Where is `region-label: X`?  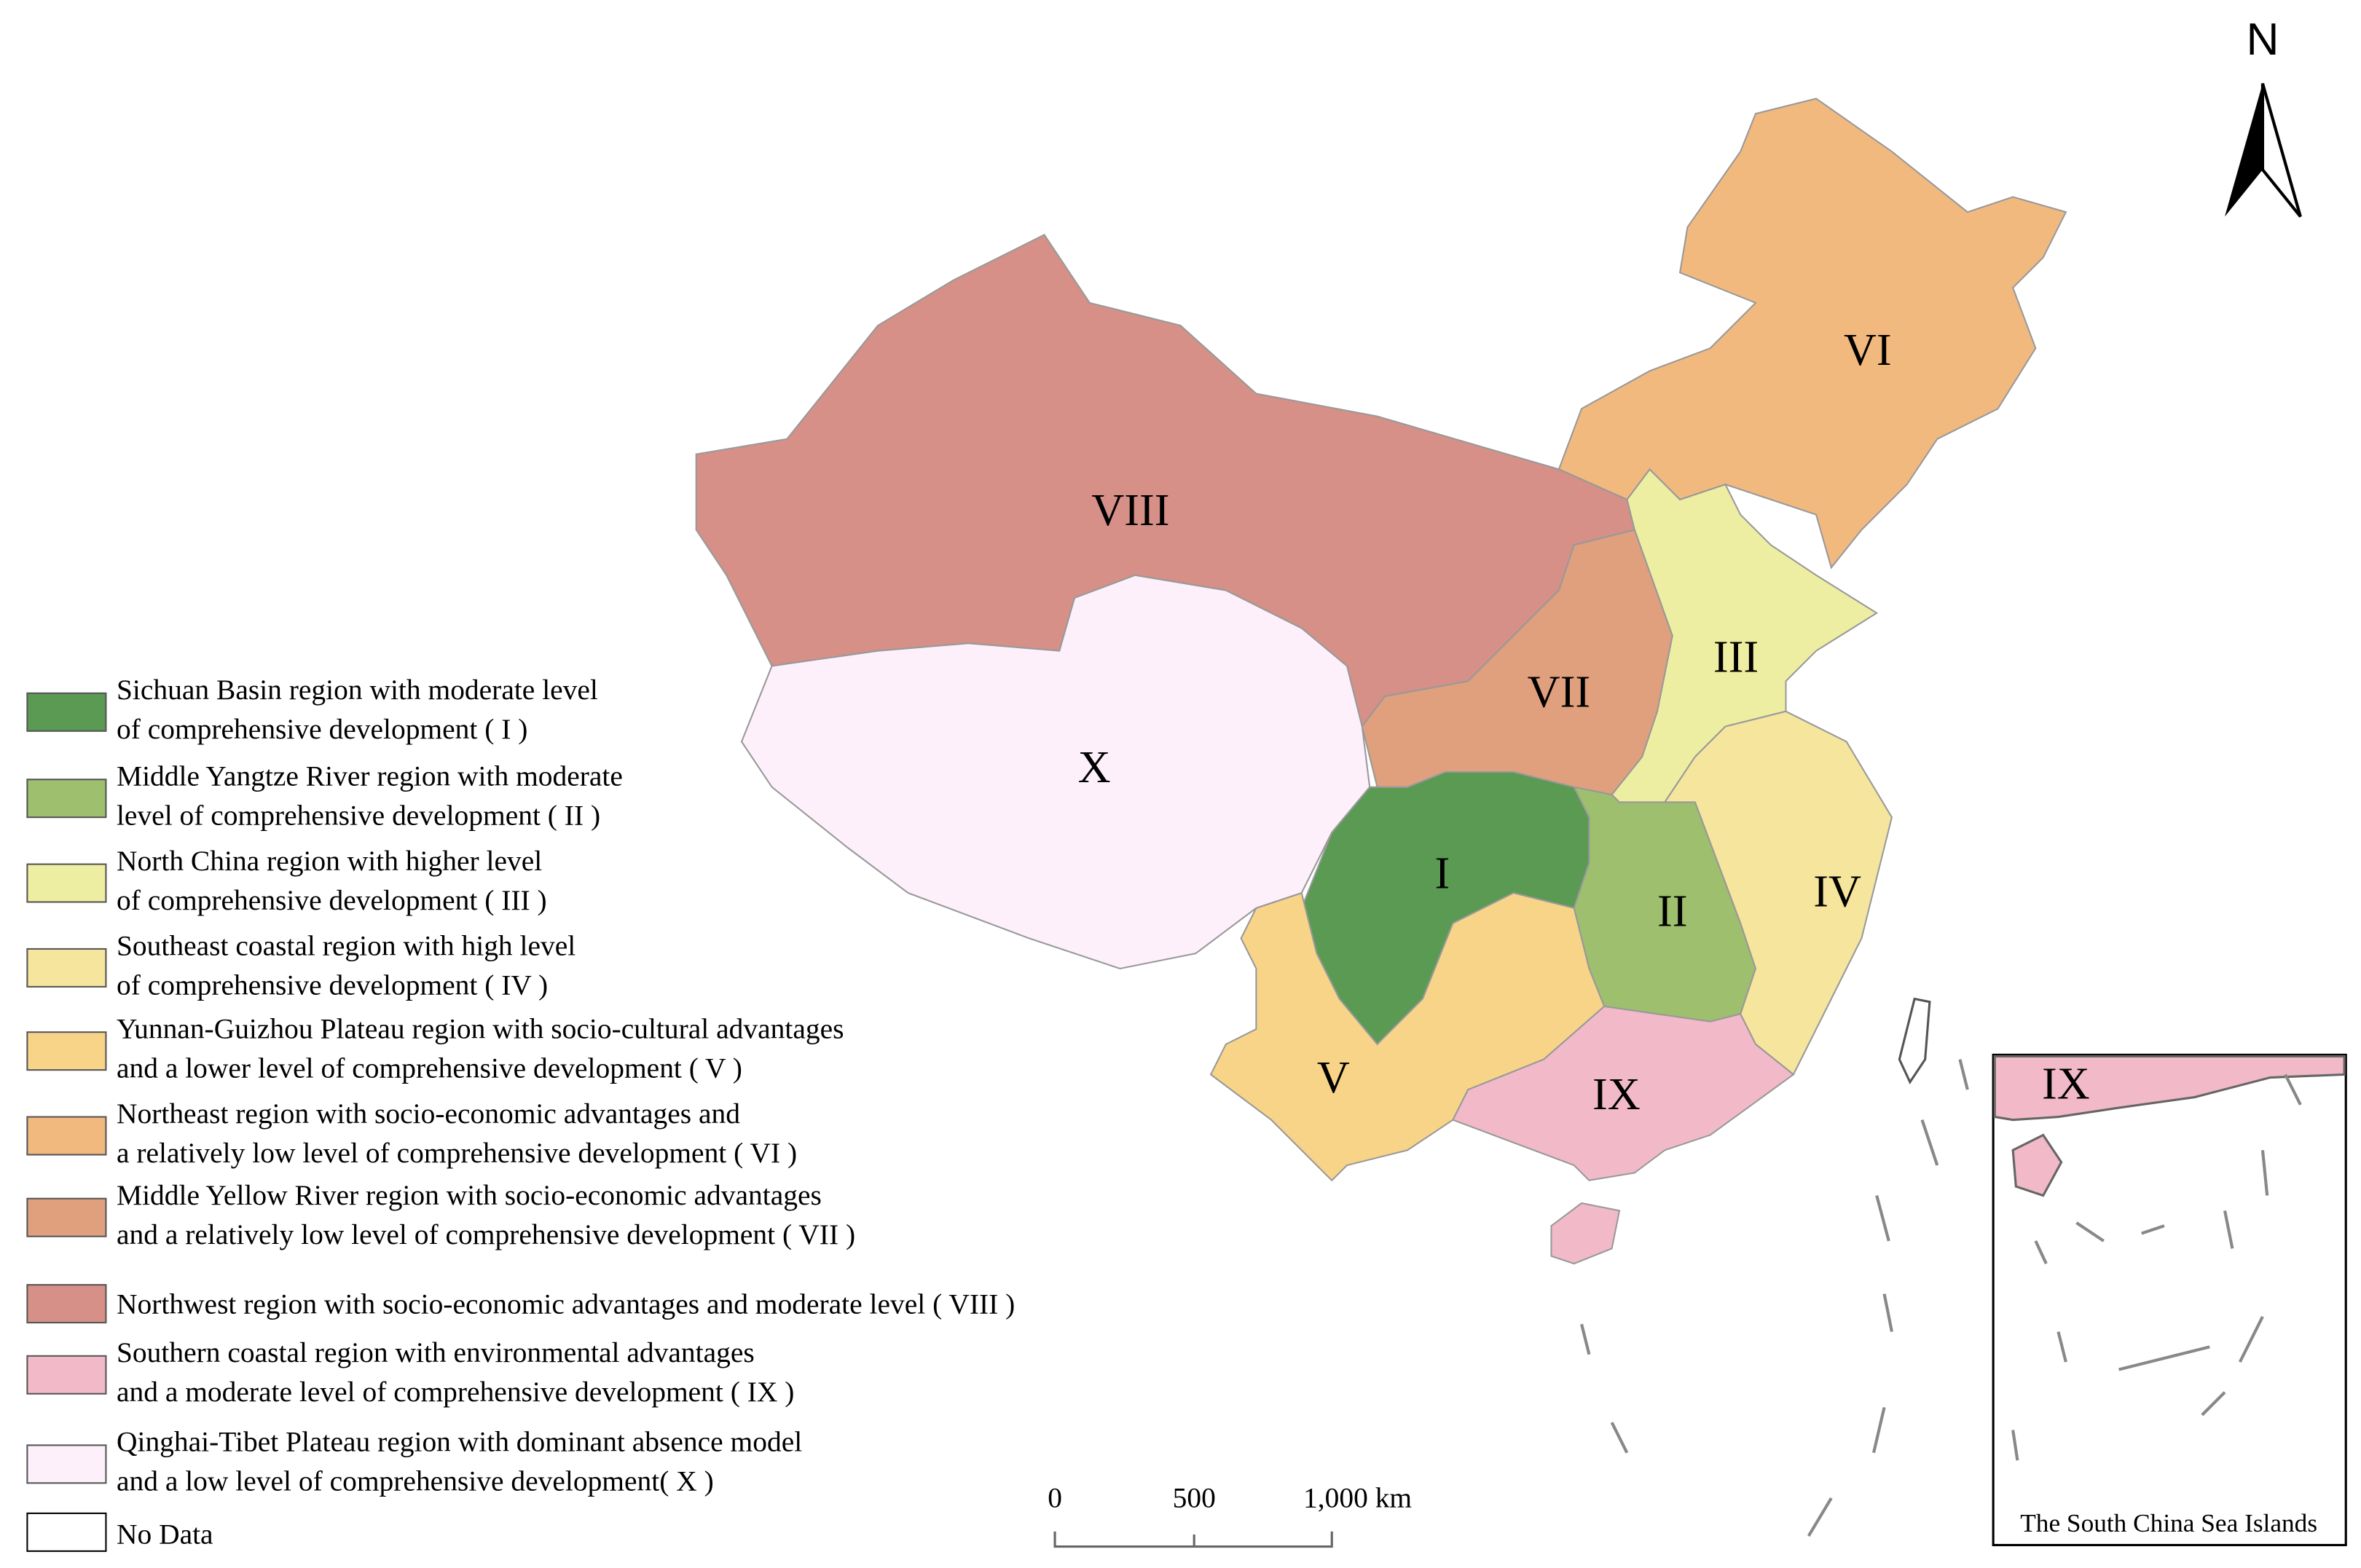 region-label: X is located at coordinates (1094, 767).